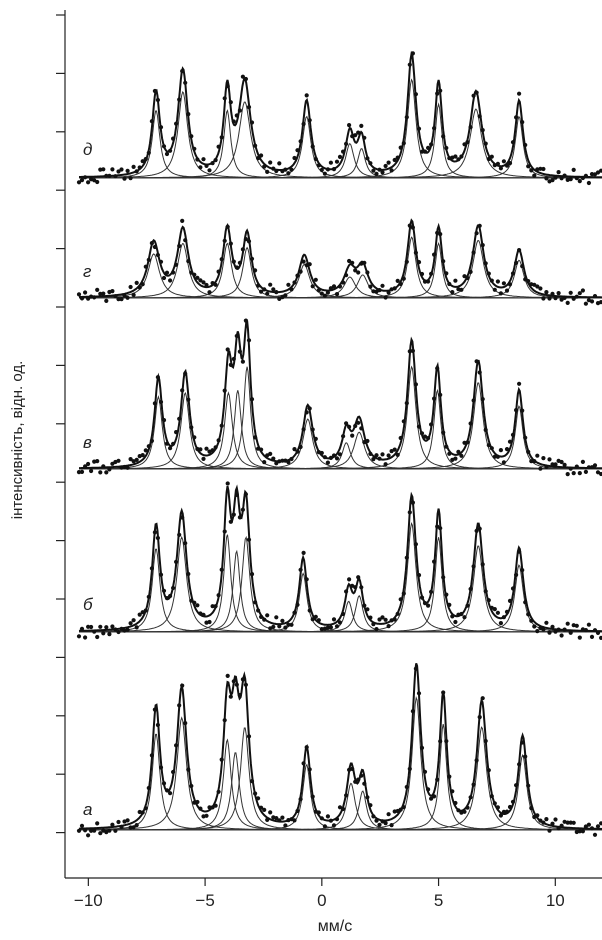 This screenshot has height=940, width=602. I want to click on x-axis-label: мм/с, so click(335, 926).